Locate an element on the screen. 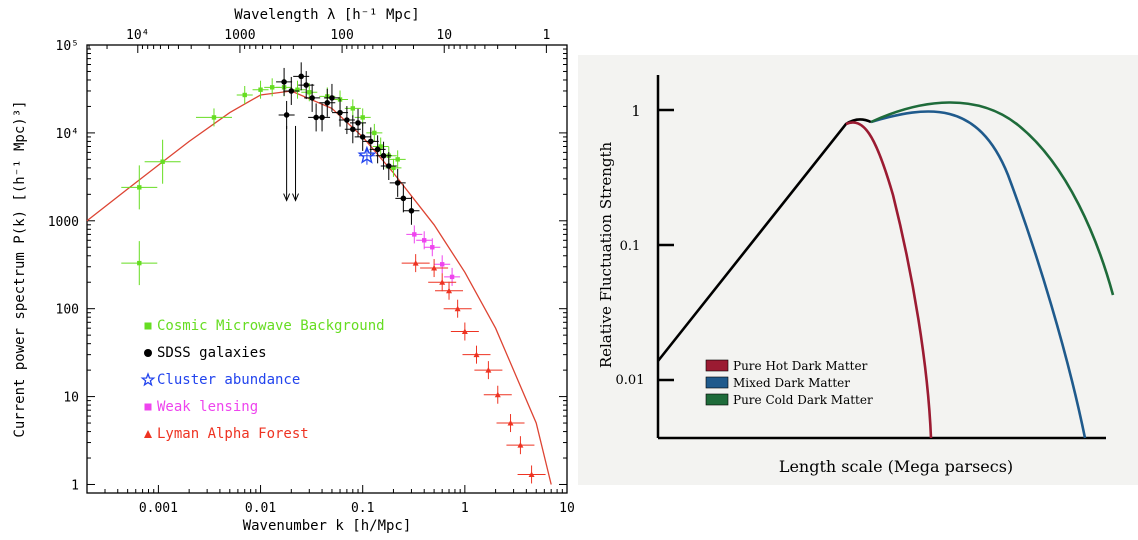 The image size is (1138, 540). top-tick-label: 1 is located at coordinates (546, 35).